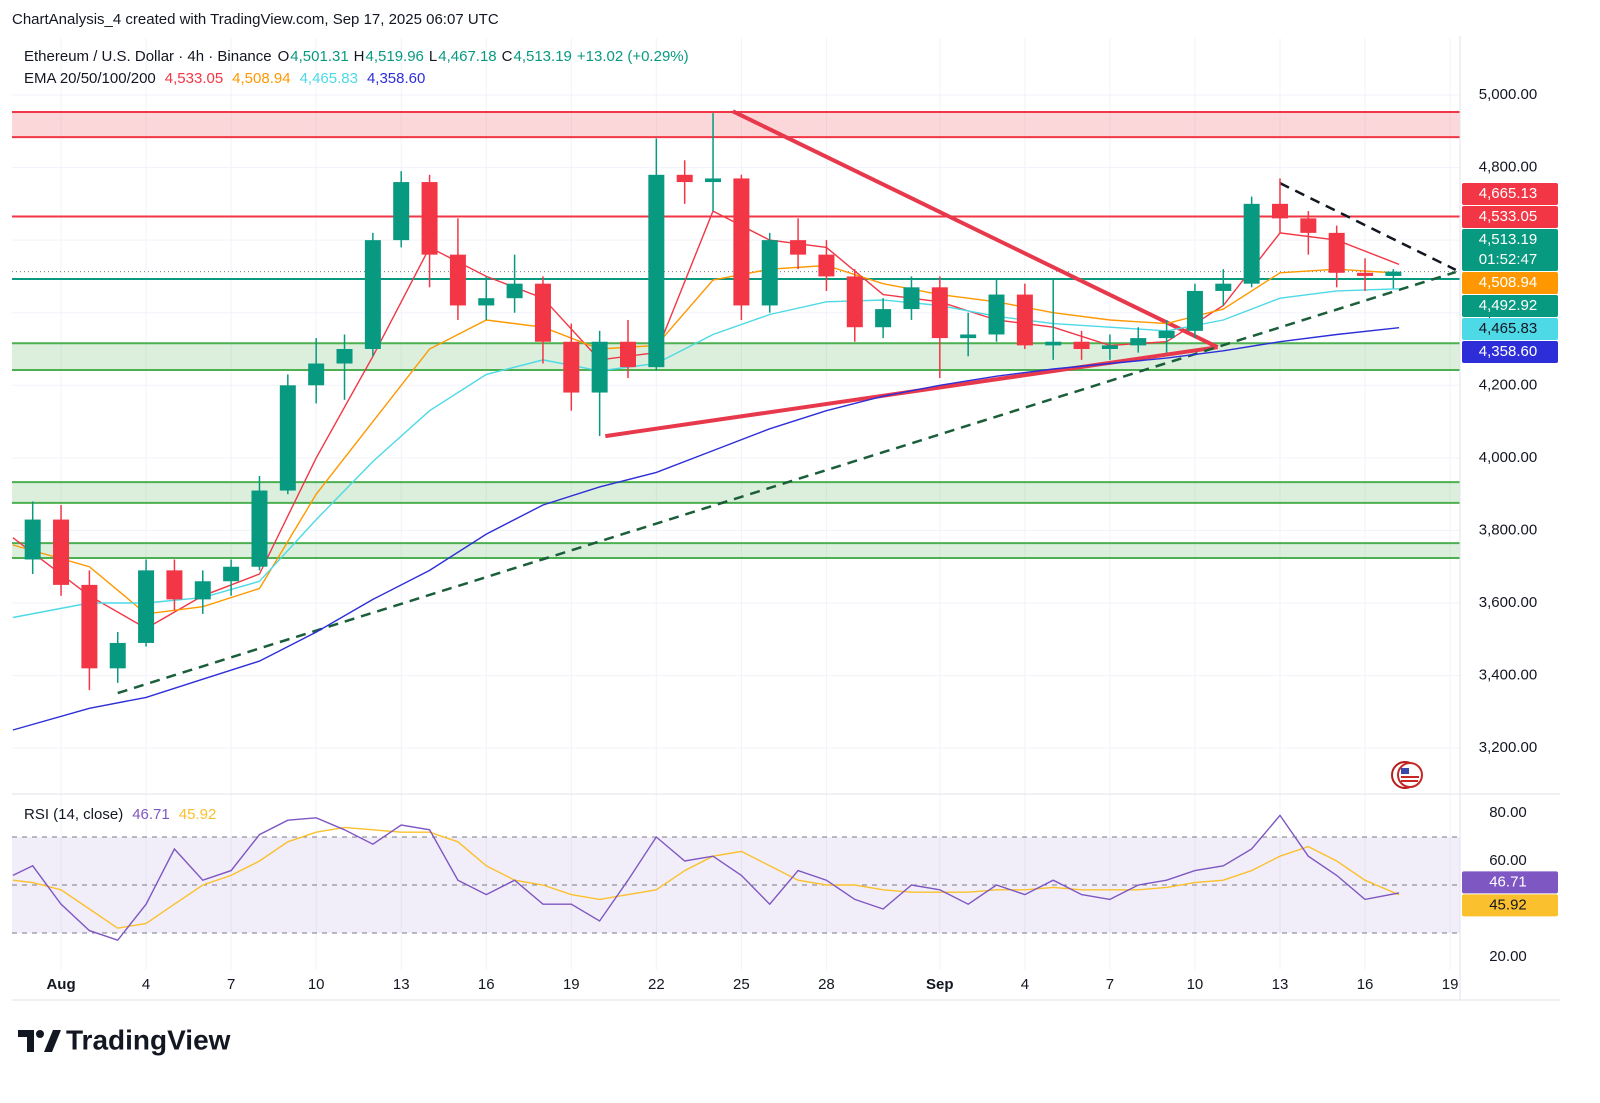  Describe the element at coordinates (1508, 675) in the screenshot. I see `y-tick-label: 3,400.00` at that location.